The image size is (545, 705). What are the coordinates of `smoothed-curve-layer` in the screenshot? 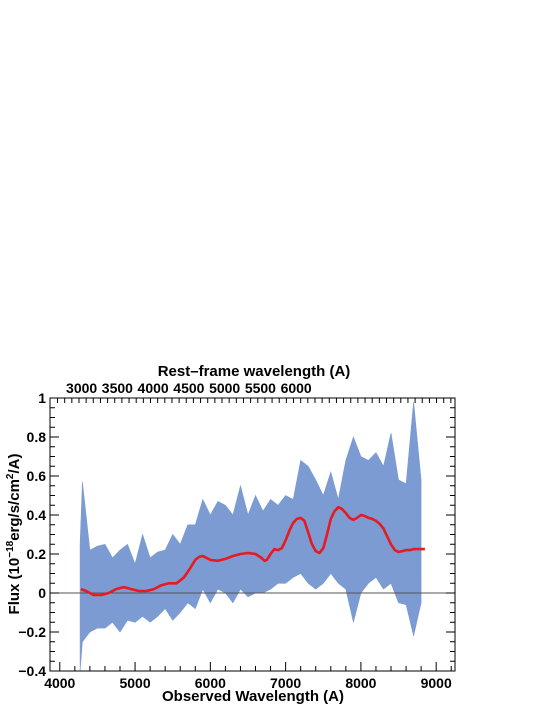 It's located at (252, 551).